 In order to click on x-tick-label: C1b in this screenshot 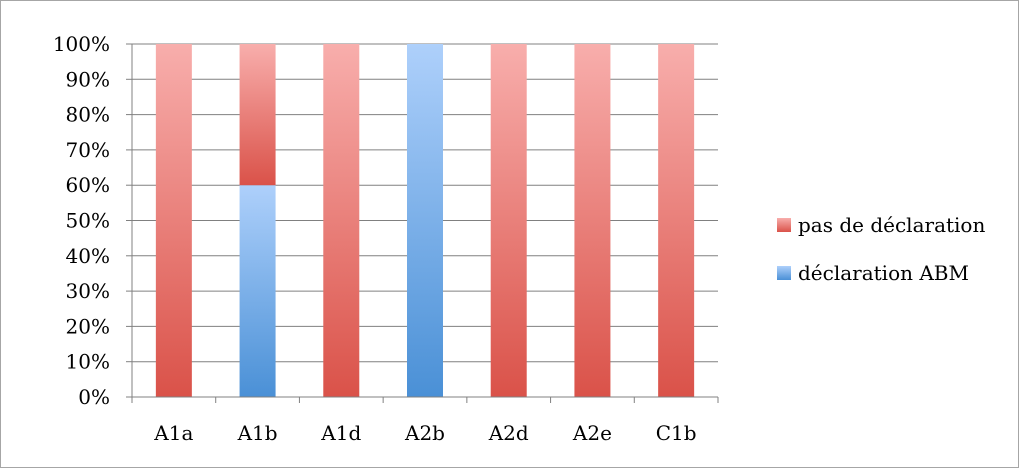, I will do `click(676, 433)`.